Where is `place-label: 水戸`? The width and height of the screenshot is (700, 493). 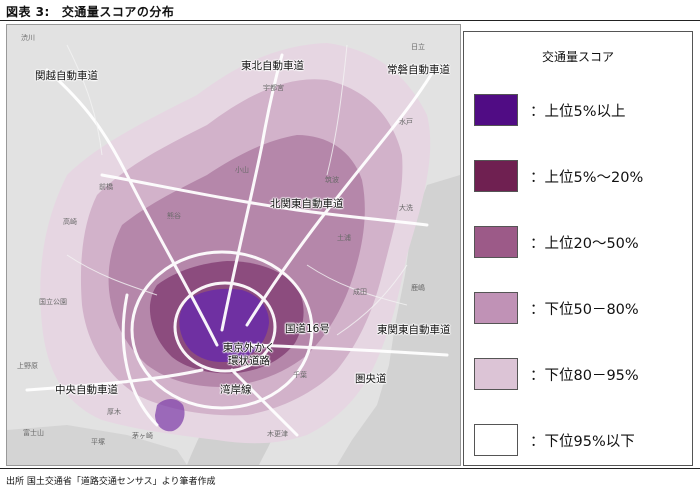 place-label: 水戸 is located at coordinates (406, 122).